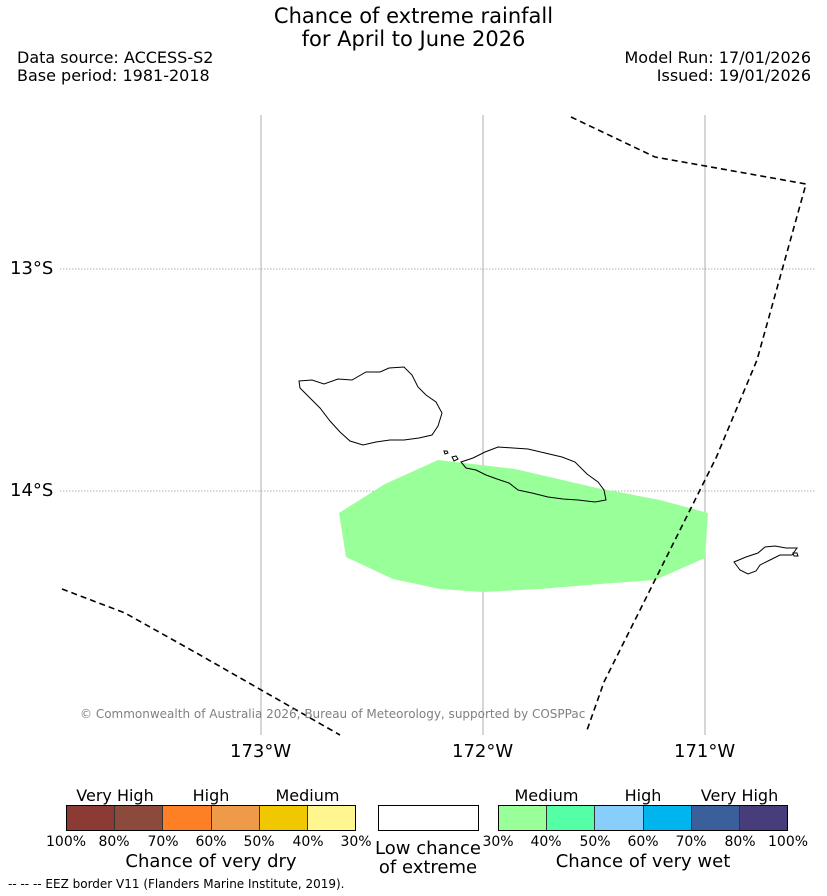 This screenshot has width=827, height=896. Describe the element at coordinates (523, 526) in the screenshot. I see `forecast-region-medium-wet` at that location.